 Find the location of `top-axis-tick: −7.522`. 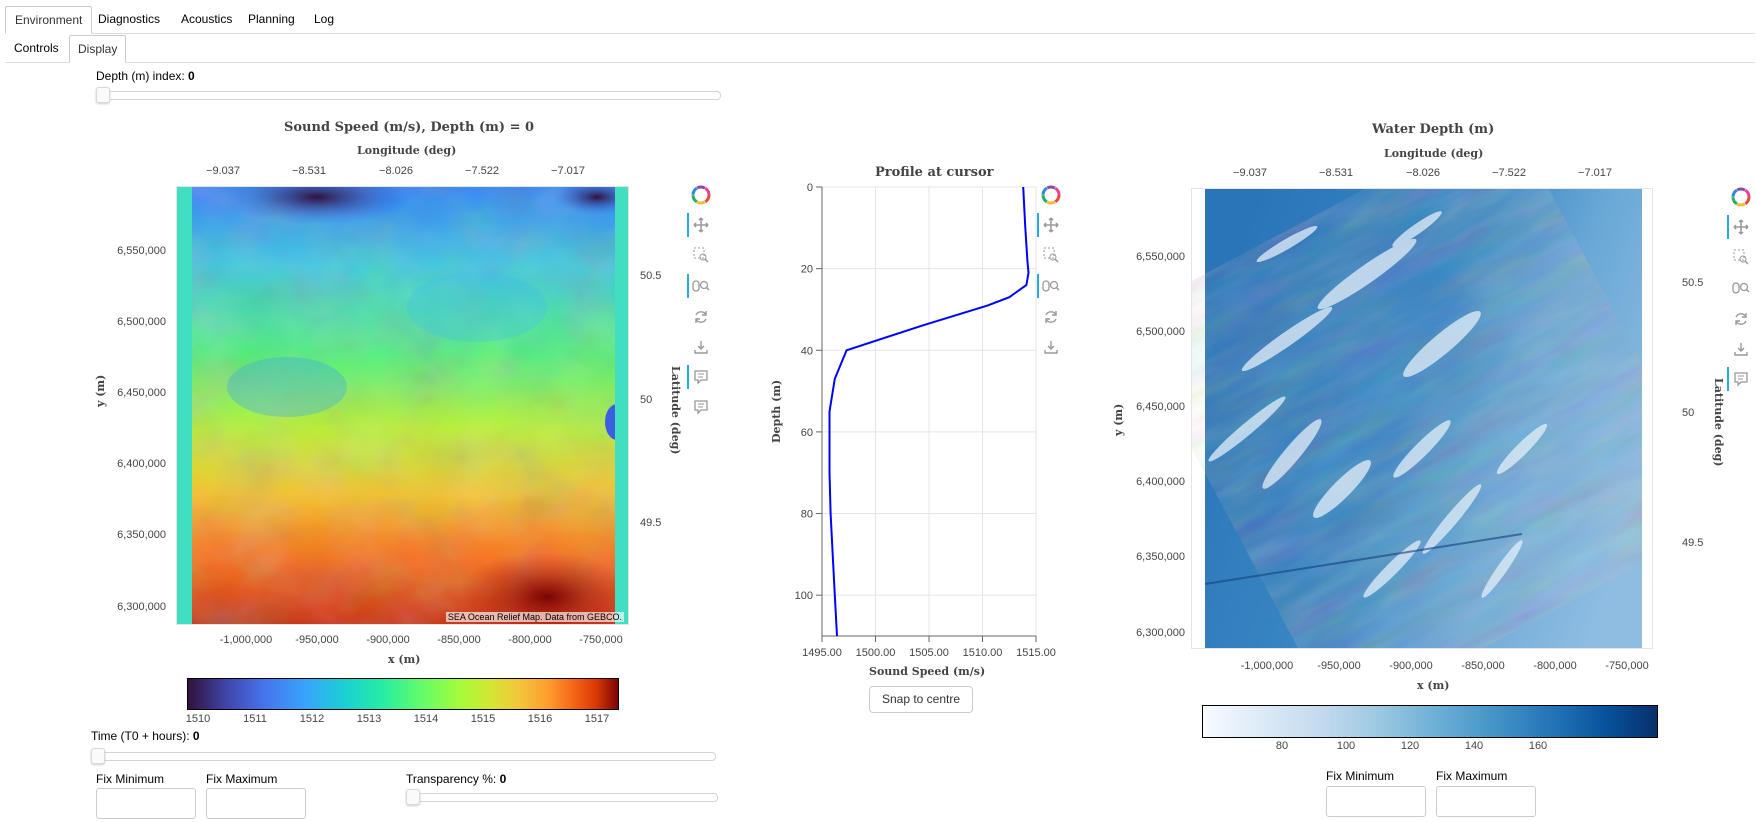

top-axis-tick: −7.522 is located at coordinates (1509, 173).